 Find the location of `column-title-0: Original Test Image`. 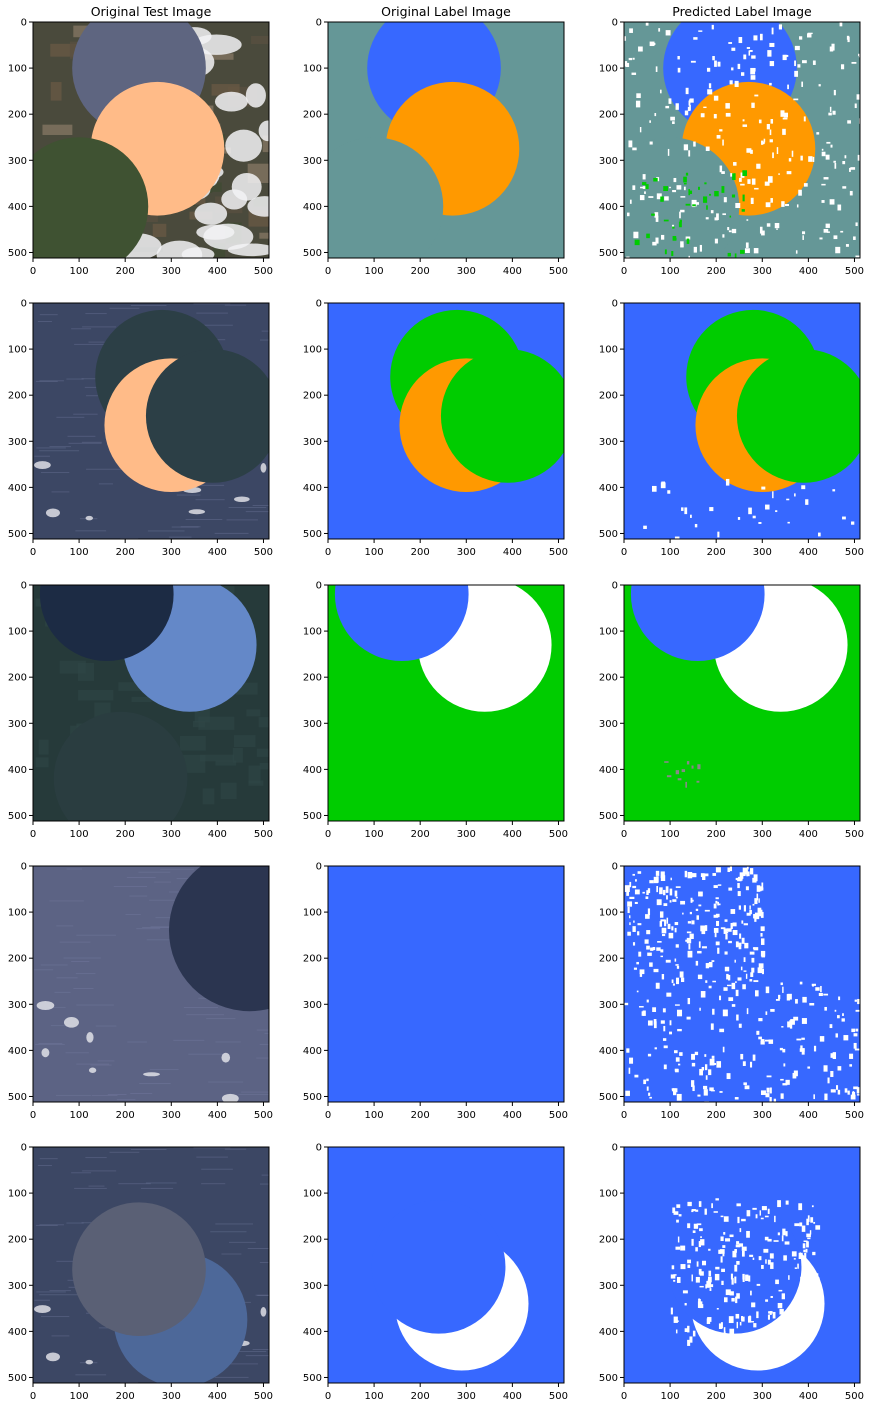

column-title-0: Original Test Image is located at coordinates (151, 11).